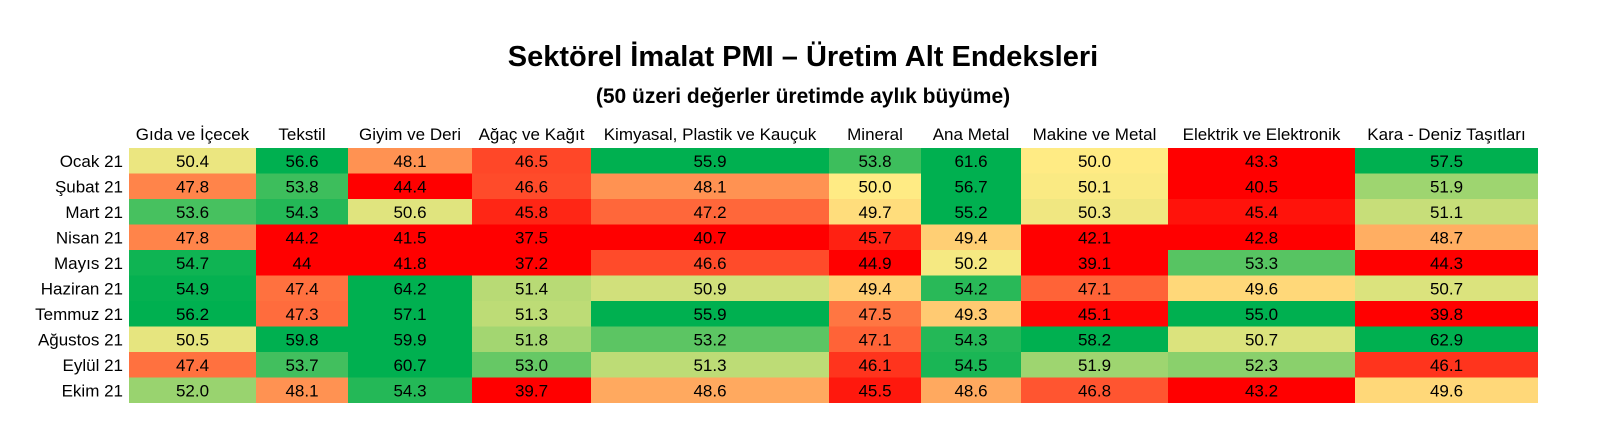 The width and height of the screenshot is (1606, 438). I want to click on cell-value-label: 42.1, so click(1094, 237).